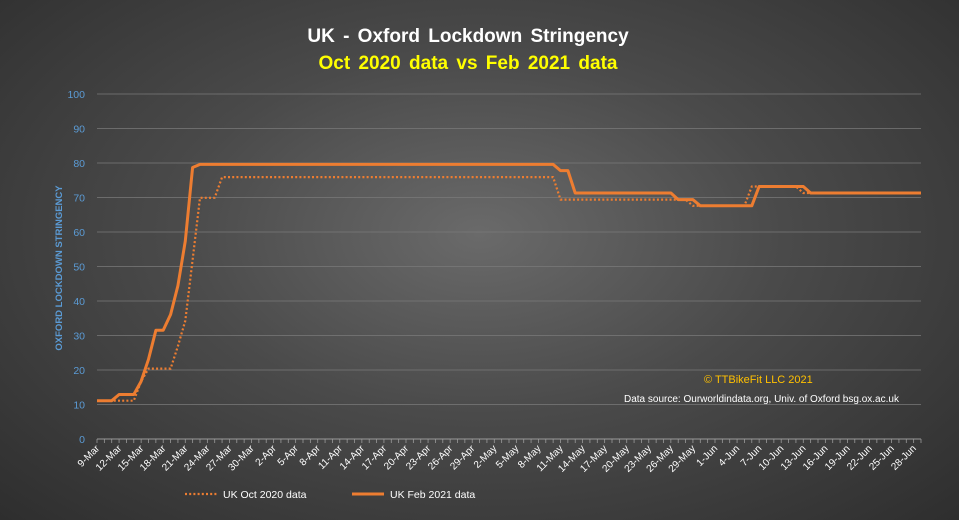 The image size is (959, 520). I want to click on x-tick-label: 4-Jun, so click(729, 455).